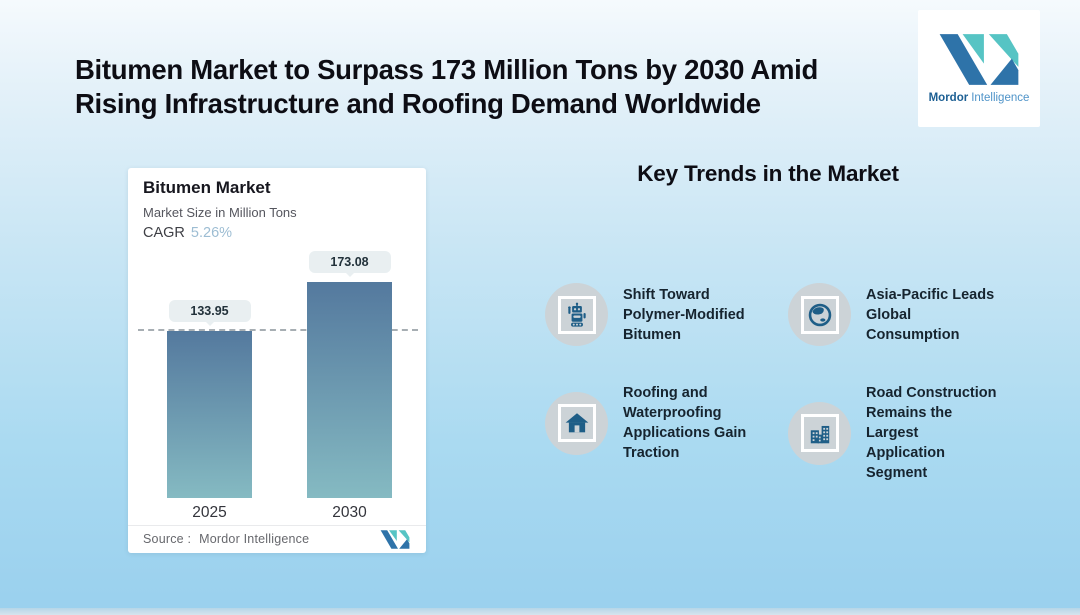  Describe the element at coordinates (1000, 97) in the screenshot. I see `brand-name-light: Intelligence` at that location.